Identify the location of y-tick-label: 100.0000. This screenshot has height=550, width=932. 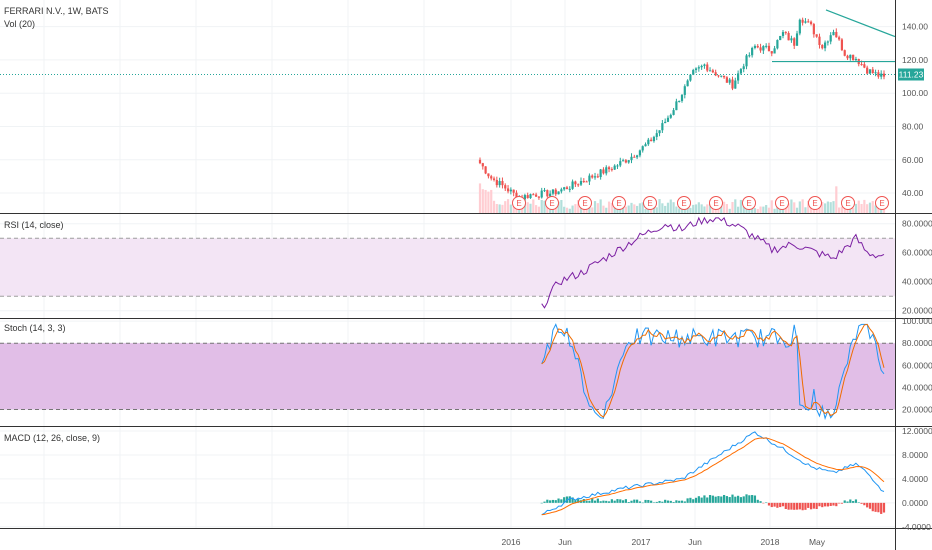
(917, 321).